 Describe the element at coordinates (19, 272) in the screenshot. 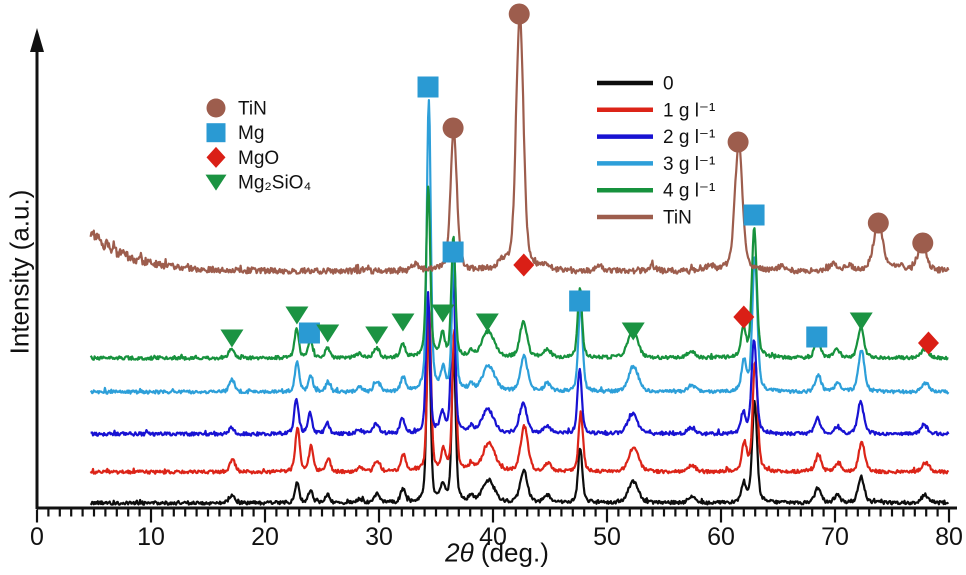

I see `y-axis-label: Intensity (a.u.)` at that location.